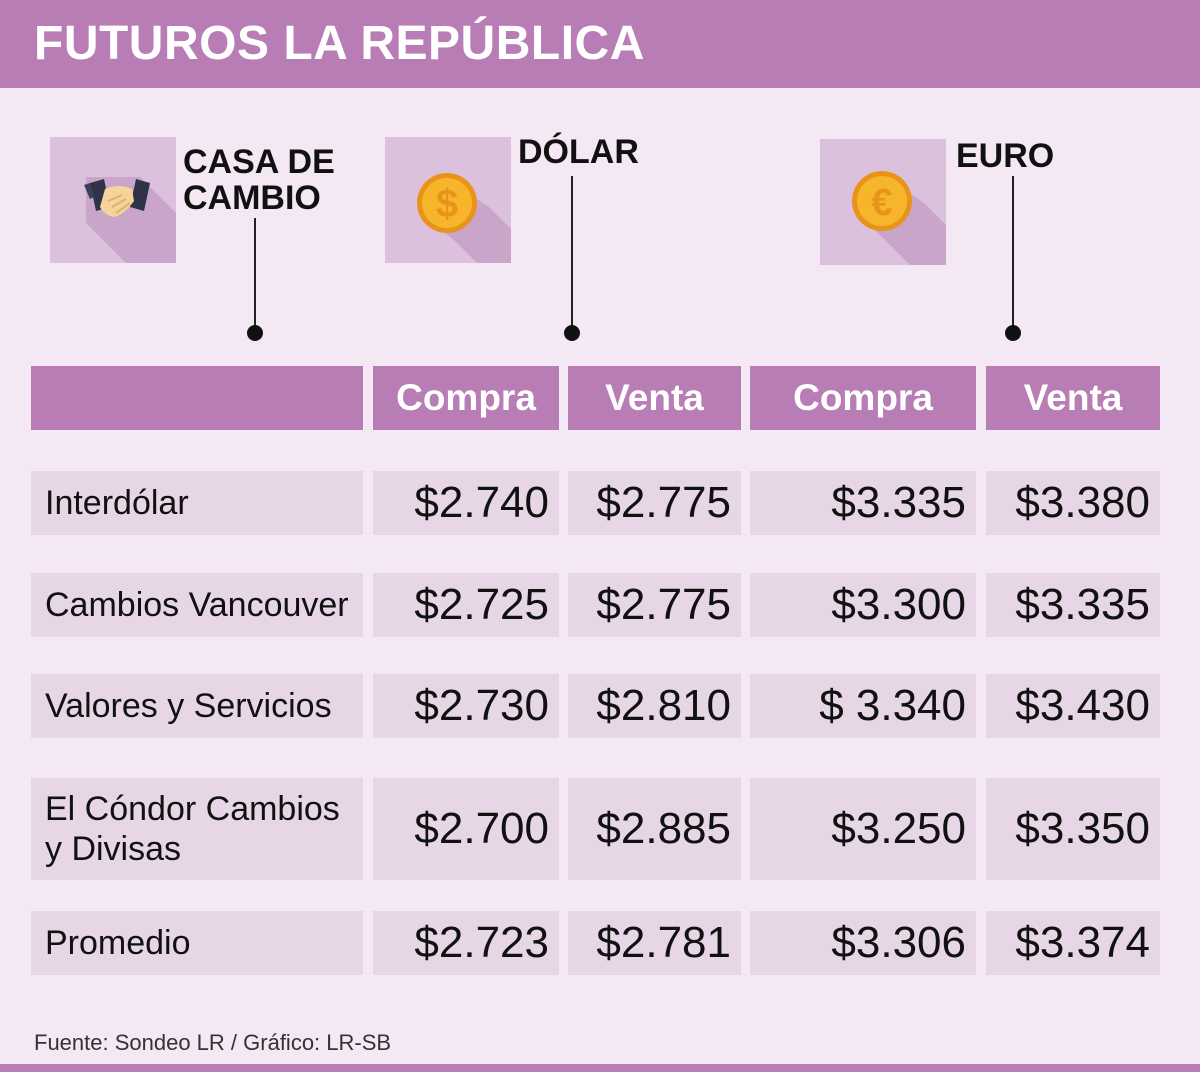 The width and height of the screenshot is (1200, 1072). I want to click on cell-dolar-compra: $2.730, so click(466, 706).